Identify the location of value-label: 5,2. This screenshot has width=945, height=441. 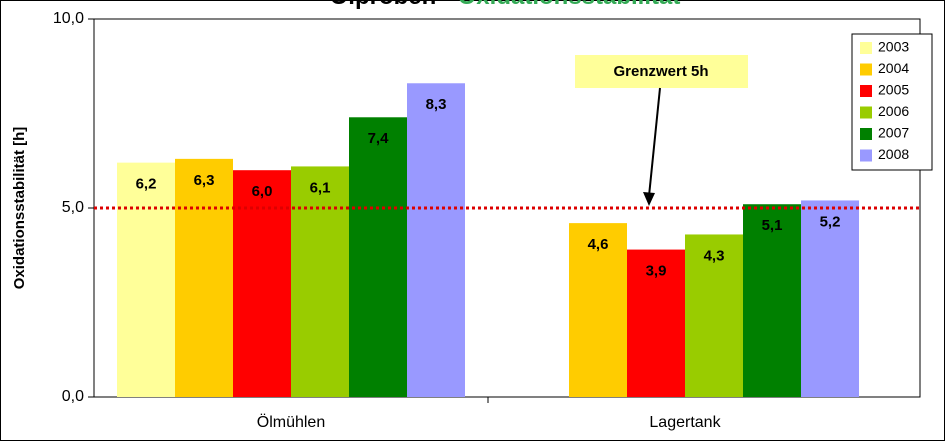
(830, 221).